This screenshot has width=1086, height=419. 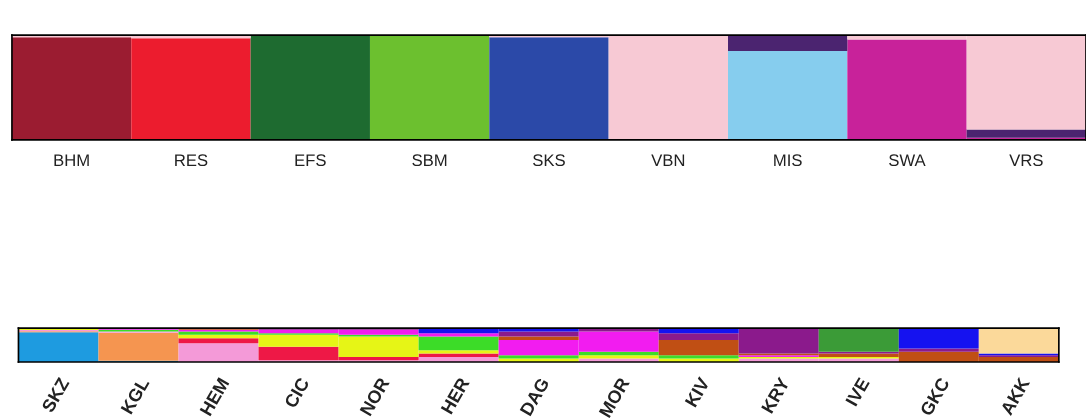 I want to click on x-tick-label: SKS, so click(x=549, y=160).